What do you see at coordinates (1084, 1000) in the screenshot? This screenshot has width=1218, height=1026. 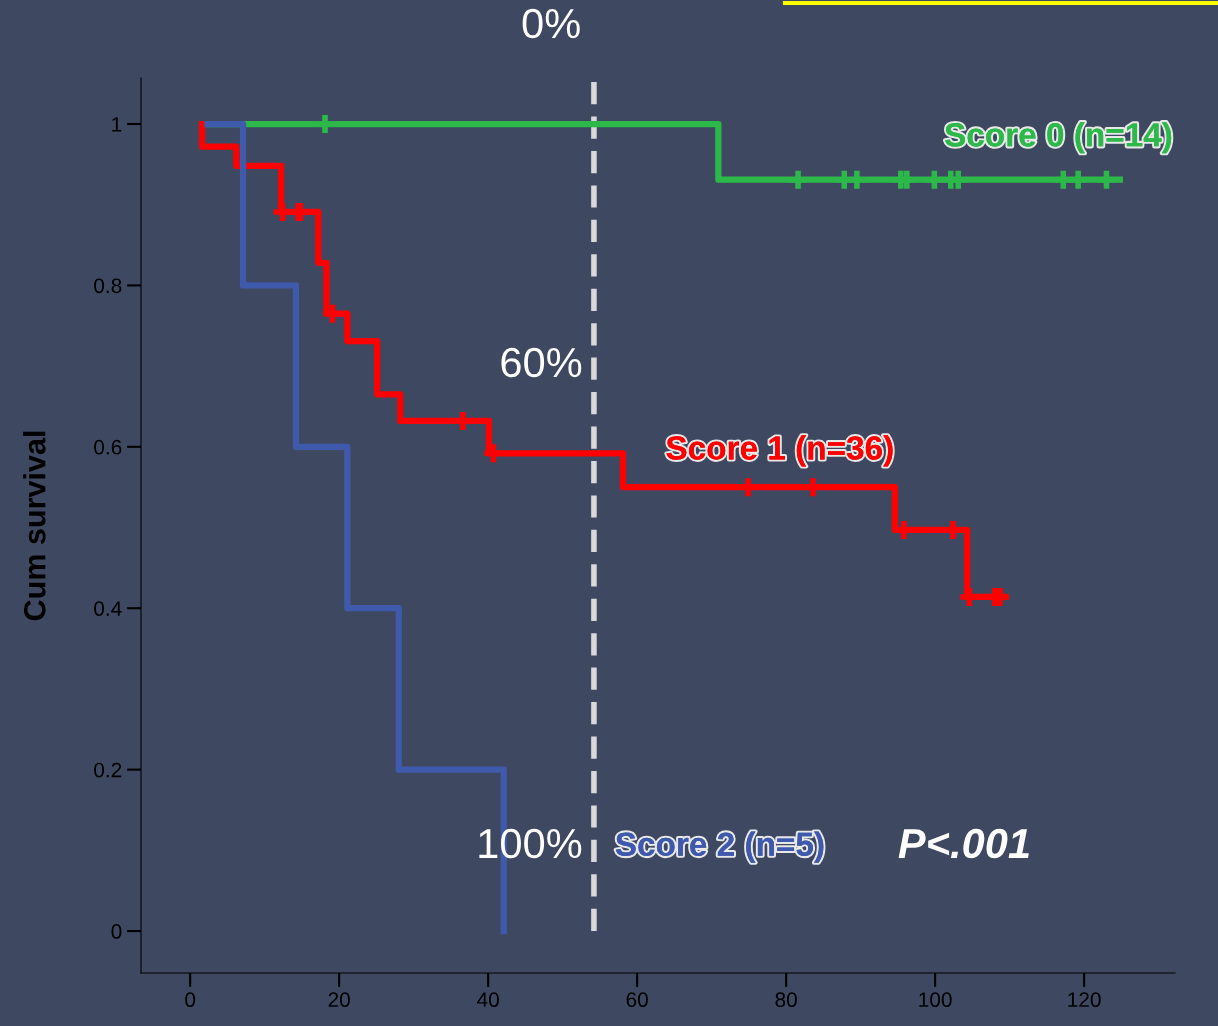 I see `x-tick-label: 120` at bounding box center [1084, 1000].